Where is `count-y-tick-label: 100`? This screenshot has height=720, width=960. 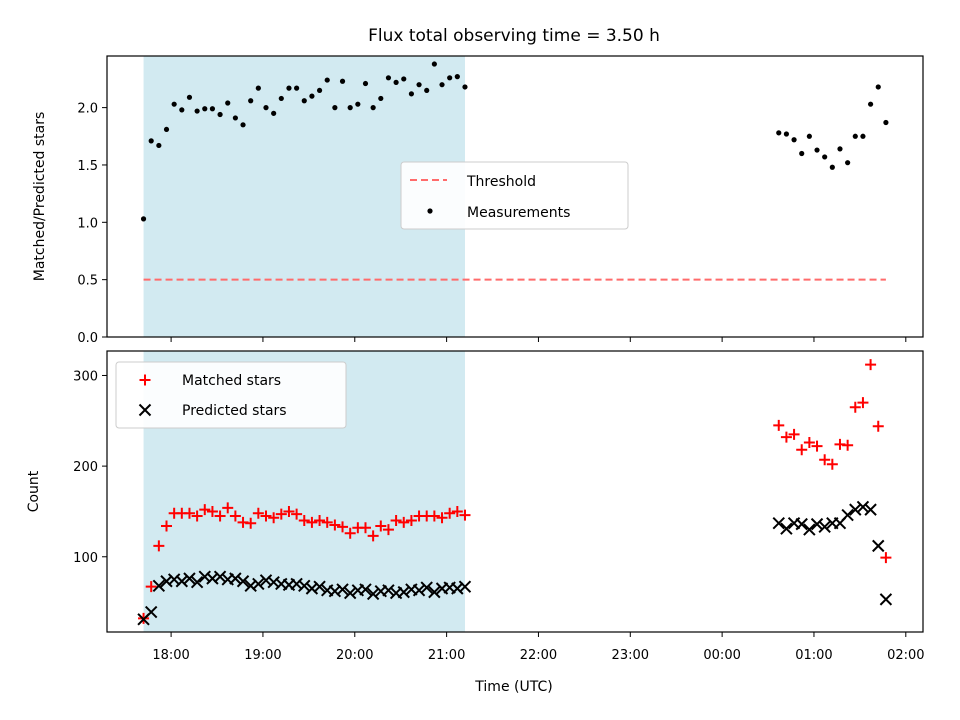
count-y-tick-label: 100 is located at coordinates (85, 558).